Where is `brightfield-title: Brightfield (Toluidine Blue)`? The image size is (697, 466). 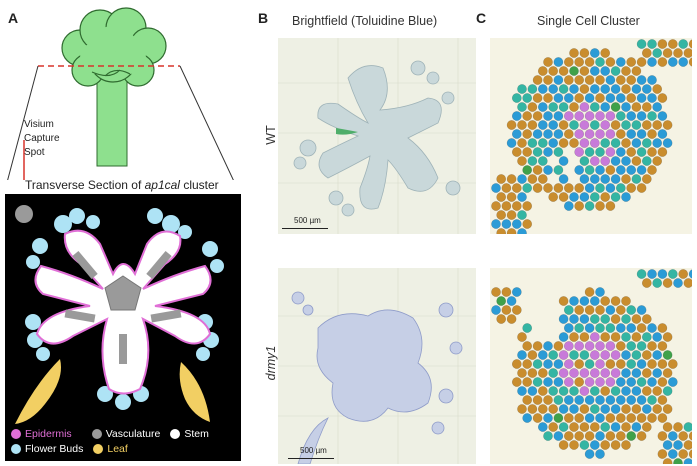 brightfield-title: Brightfield (Toluidine Blue) is located at coordinates (365, 21).